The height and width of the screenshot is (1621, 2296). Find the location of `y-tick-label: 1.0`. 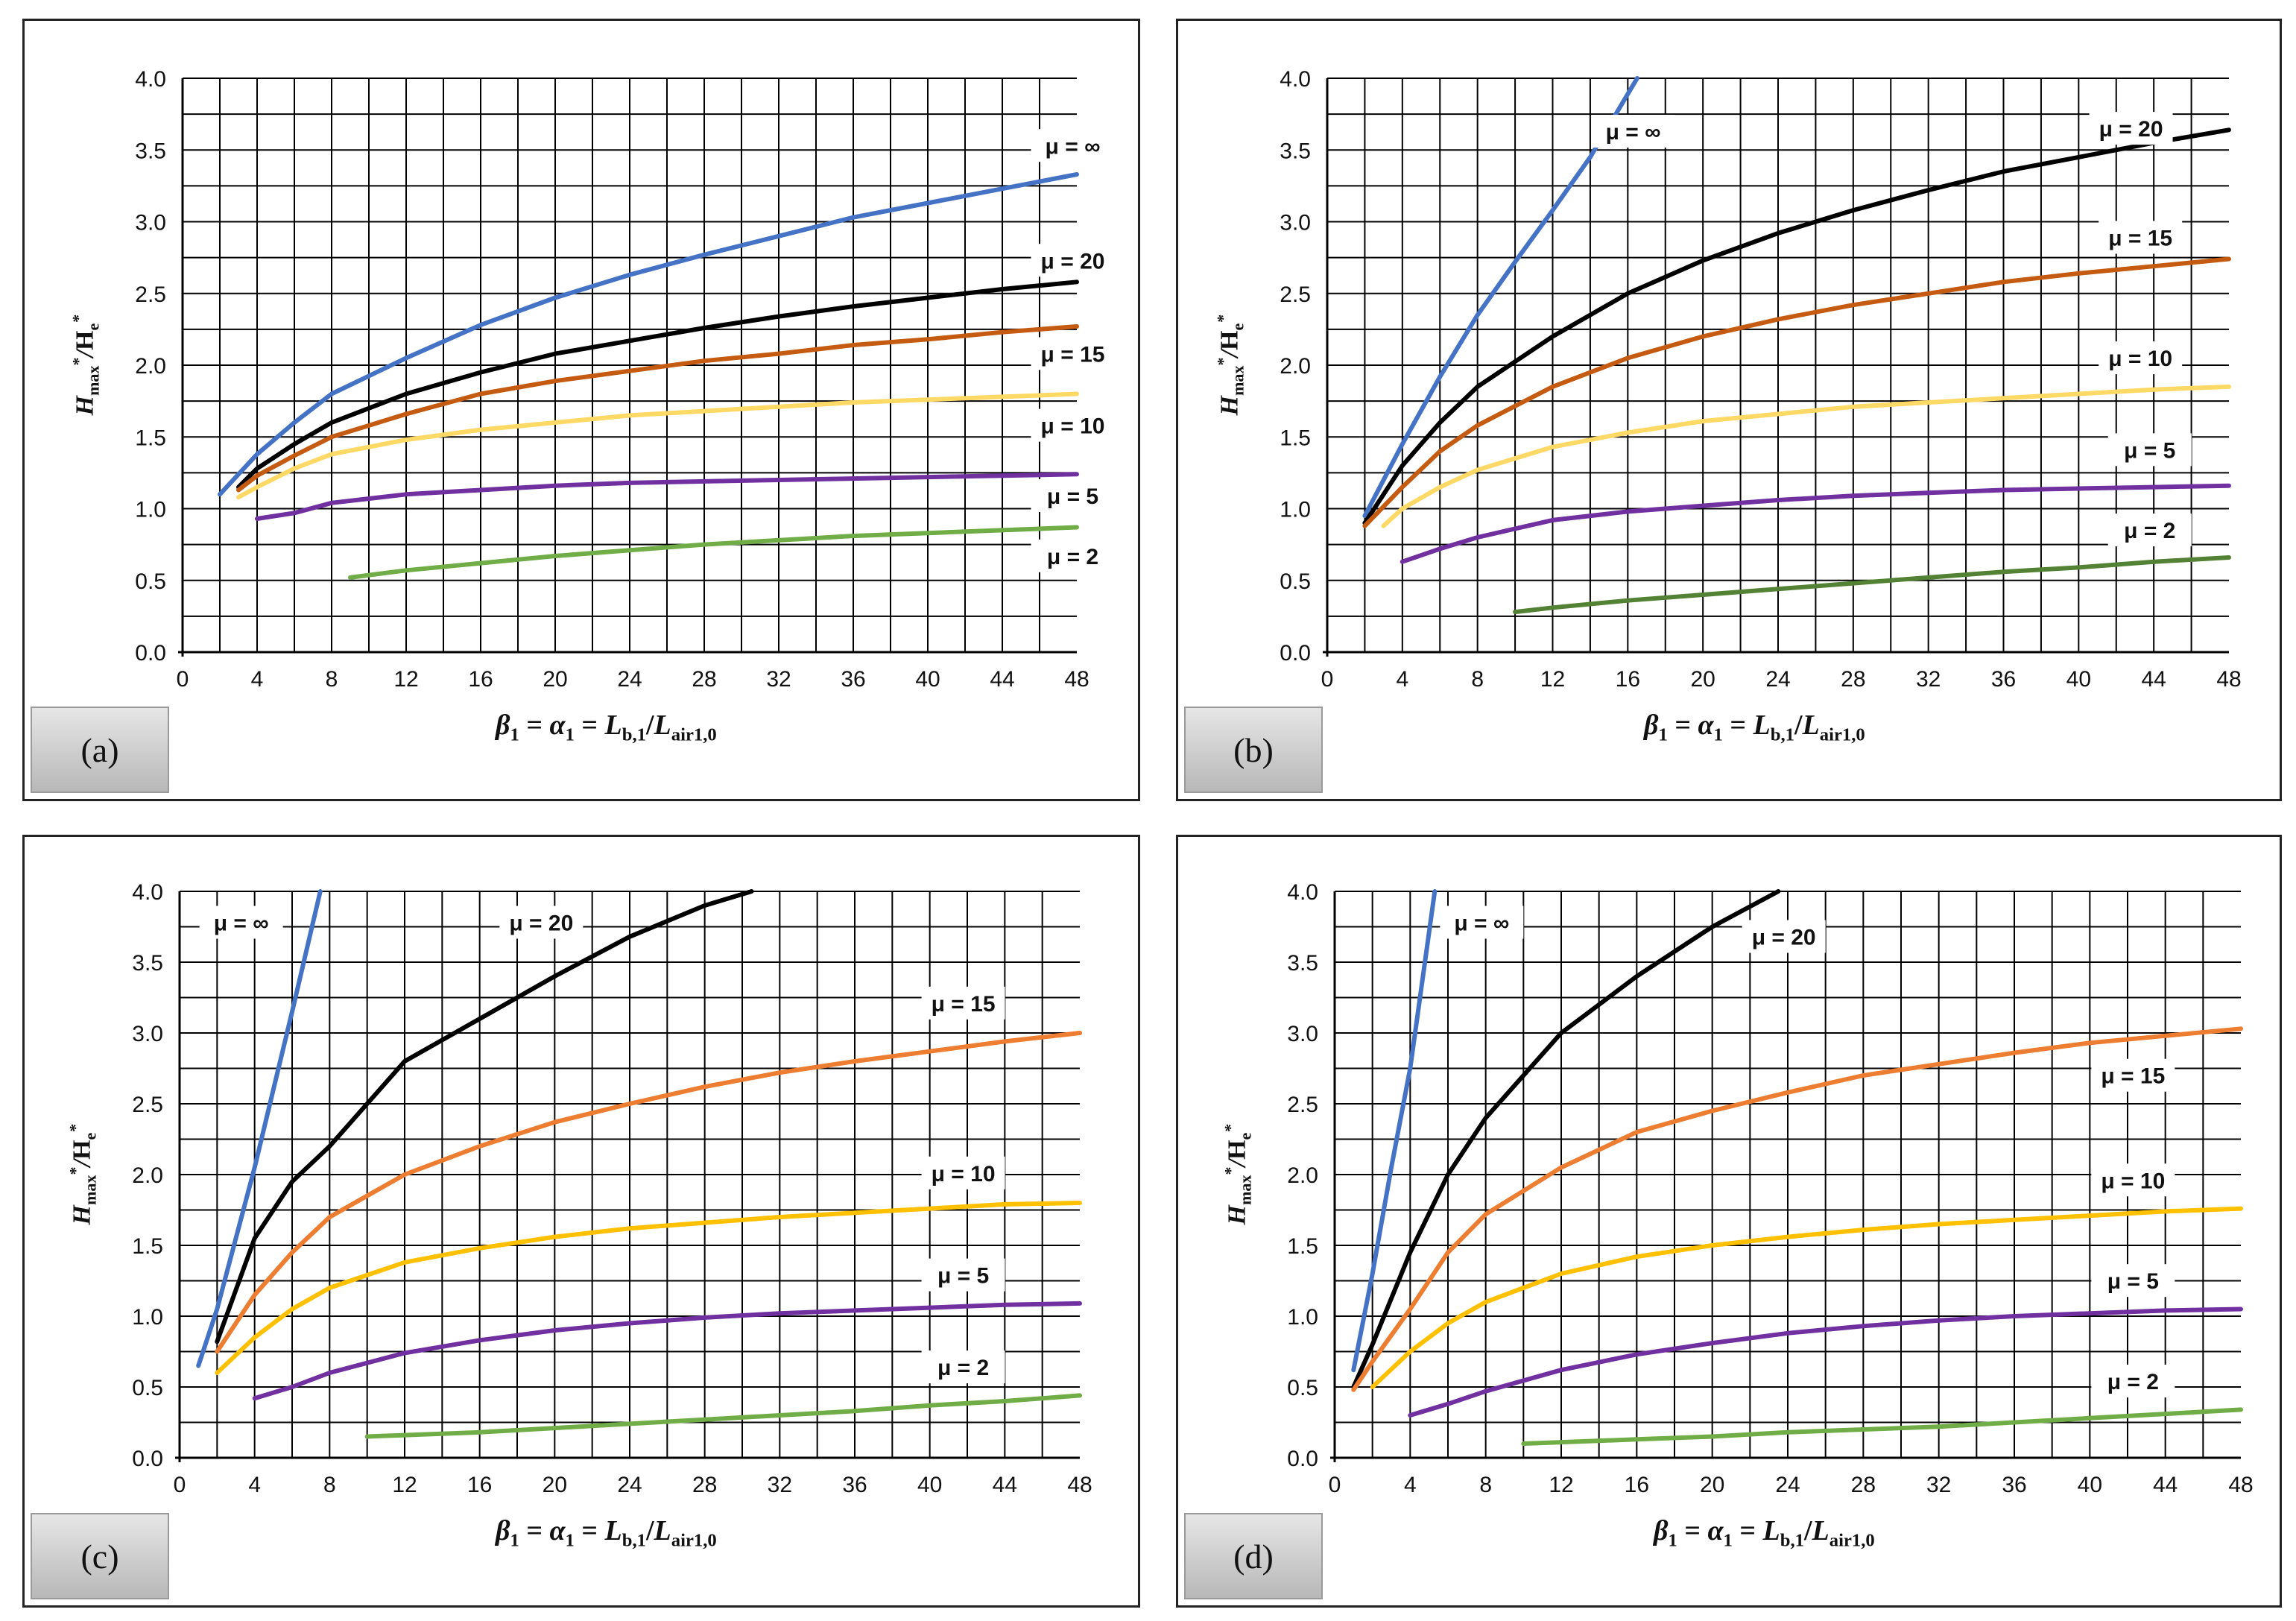

y-tick-label: 1.0 is located at coordinates (150, 510).